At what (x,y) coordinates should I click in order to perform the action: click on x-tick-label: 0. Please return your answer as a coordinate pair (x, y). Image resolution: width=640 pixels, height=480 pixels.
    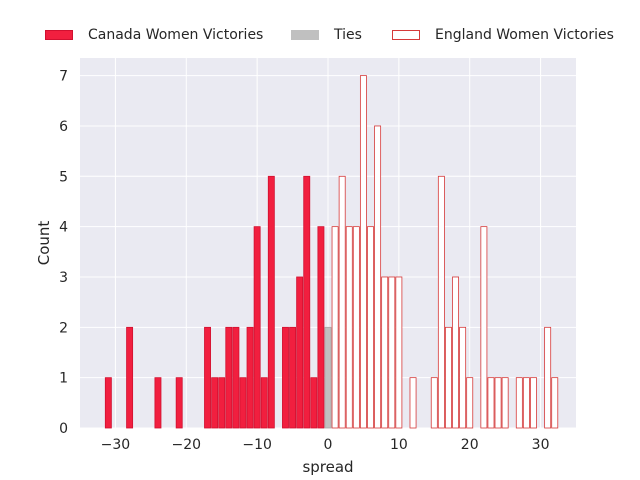
    Looking at the image, I should click on (328, 445).